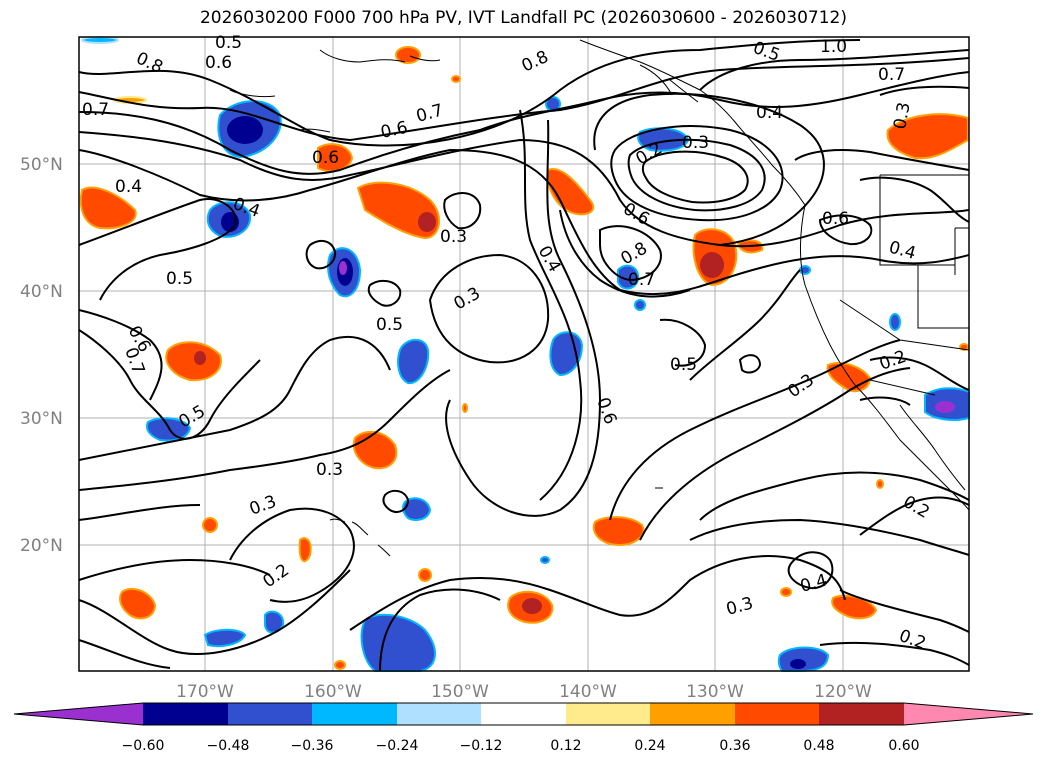  What do you see at coordinates (312, 746) in the screenshot?
I see `colorbar-tick: −0.36` at bounding box center [312, 746].